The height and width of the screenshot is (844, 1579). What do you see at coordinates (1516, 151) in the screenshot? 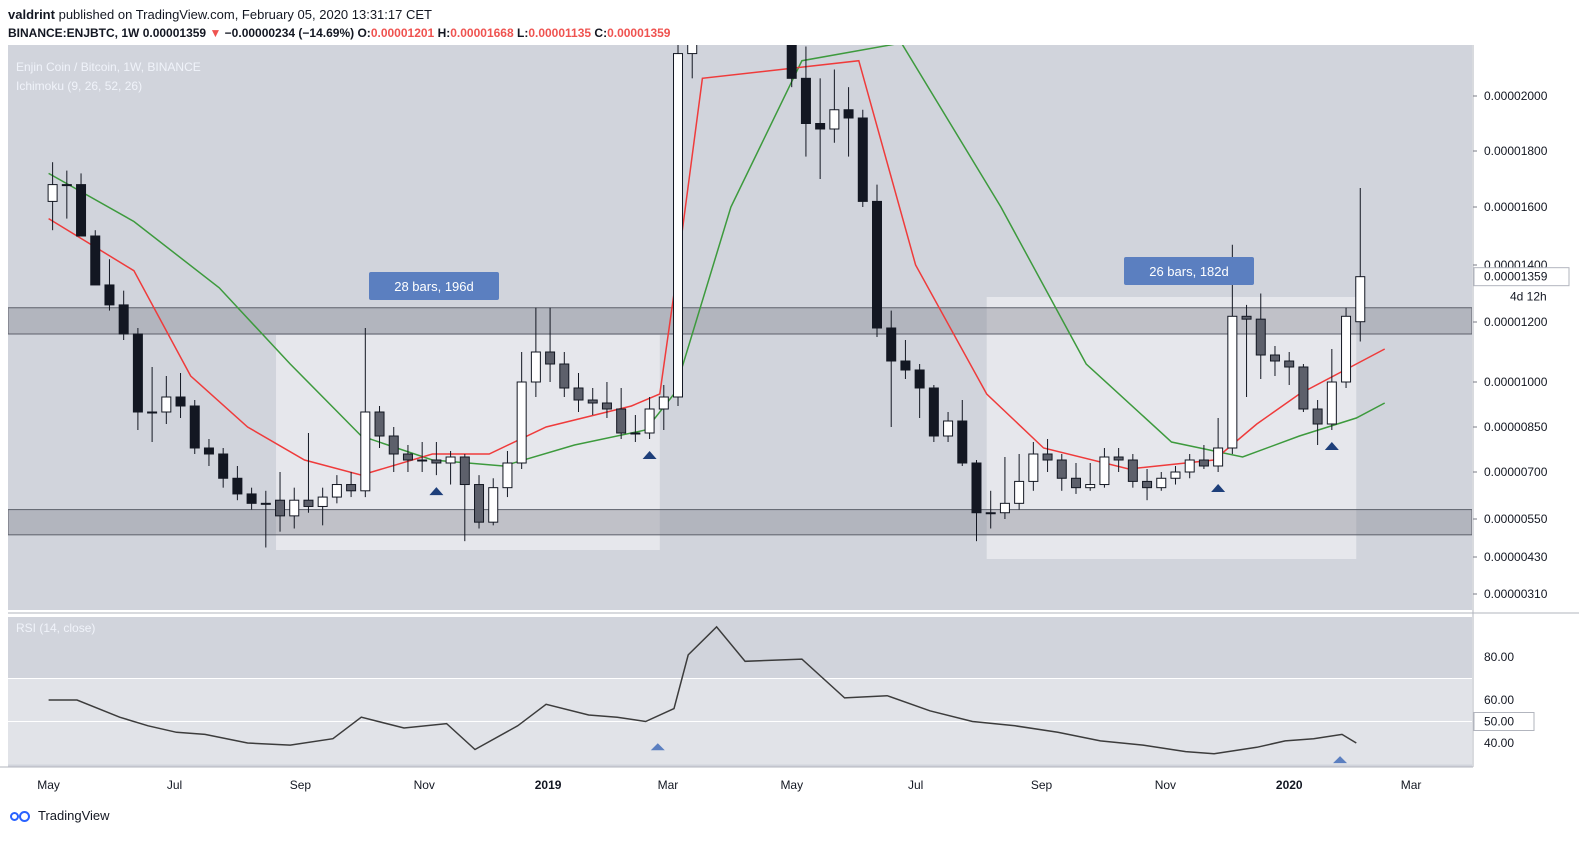
I see `price-axis-label: 0.00001800` at bounding box center [1516, 151].